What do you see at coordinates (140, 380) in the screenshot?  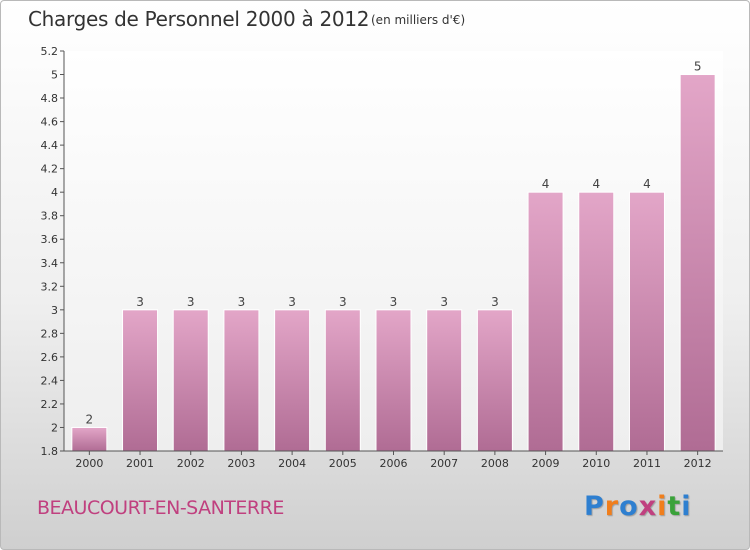 I see `bar-2001` at bounding box center [140, 380].